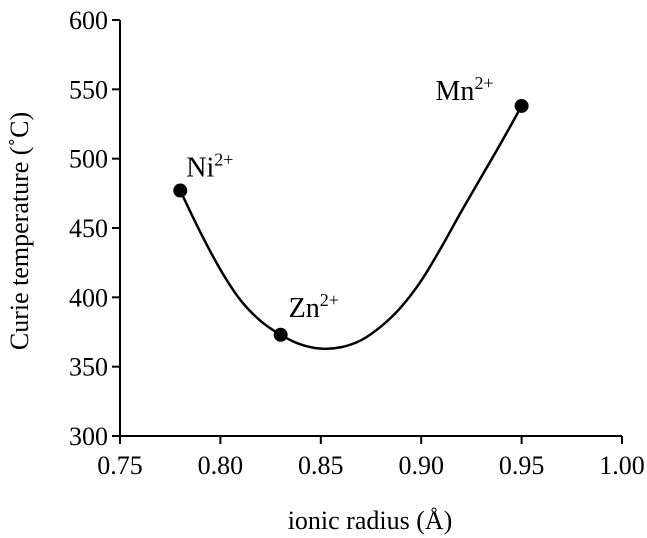 This screenshot has width=647, height=538. I want to click on x-tick-label: 1.00, so click(622, 465).